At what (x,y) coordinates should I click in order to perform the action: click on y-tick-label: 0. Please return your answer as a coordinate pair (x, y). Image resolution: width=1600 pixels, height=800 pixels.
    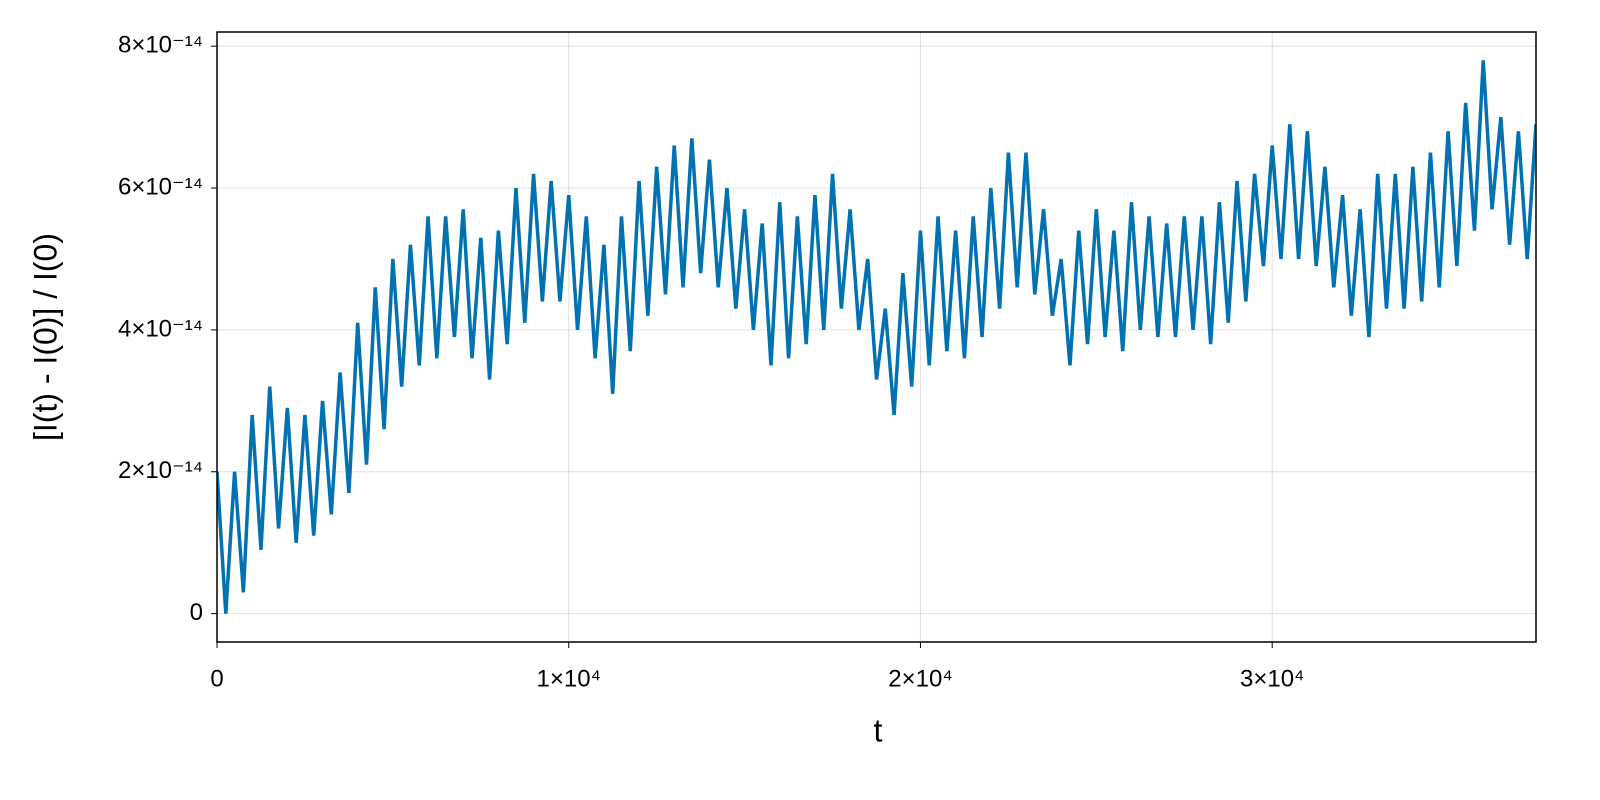
    Looking at the image, I should click on (196, 612).